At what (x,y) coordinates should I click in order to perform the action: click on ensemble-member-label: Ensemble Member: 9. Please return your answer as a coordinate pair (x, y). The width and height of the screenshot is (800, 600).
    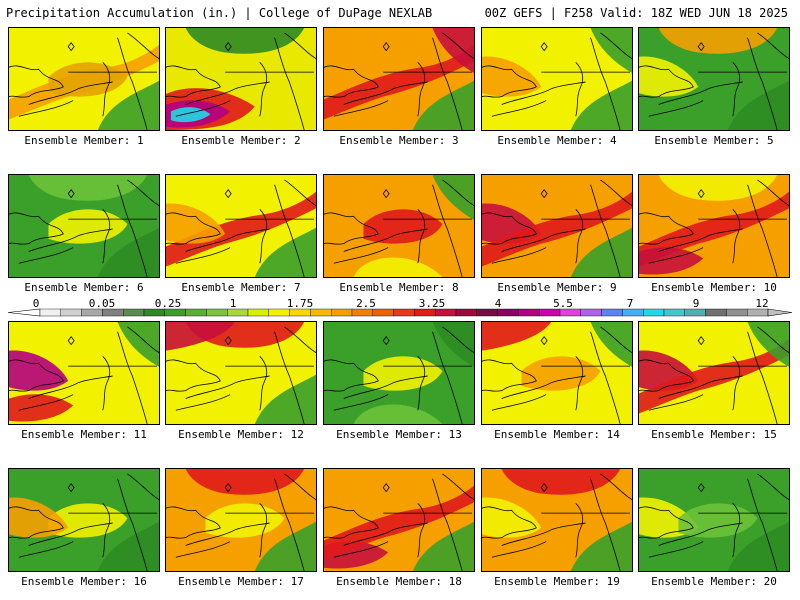
    Looking at the image, I should click on (557, 287).